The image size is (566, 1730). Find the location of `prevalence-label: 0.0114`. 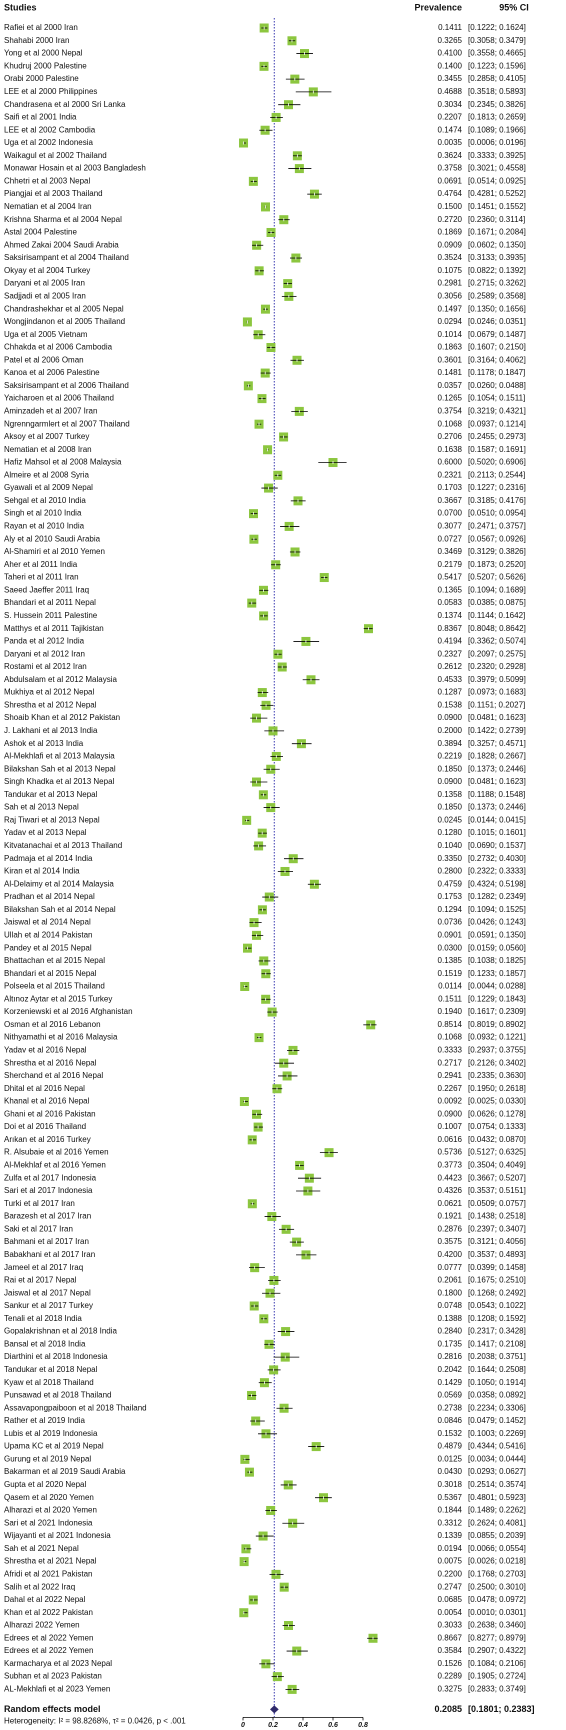

prevalence-label: 0.0114 is located at coordinates (450, 986).